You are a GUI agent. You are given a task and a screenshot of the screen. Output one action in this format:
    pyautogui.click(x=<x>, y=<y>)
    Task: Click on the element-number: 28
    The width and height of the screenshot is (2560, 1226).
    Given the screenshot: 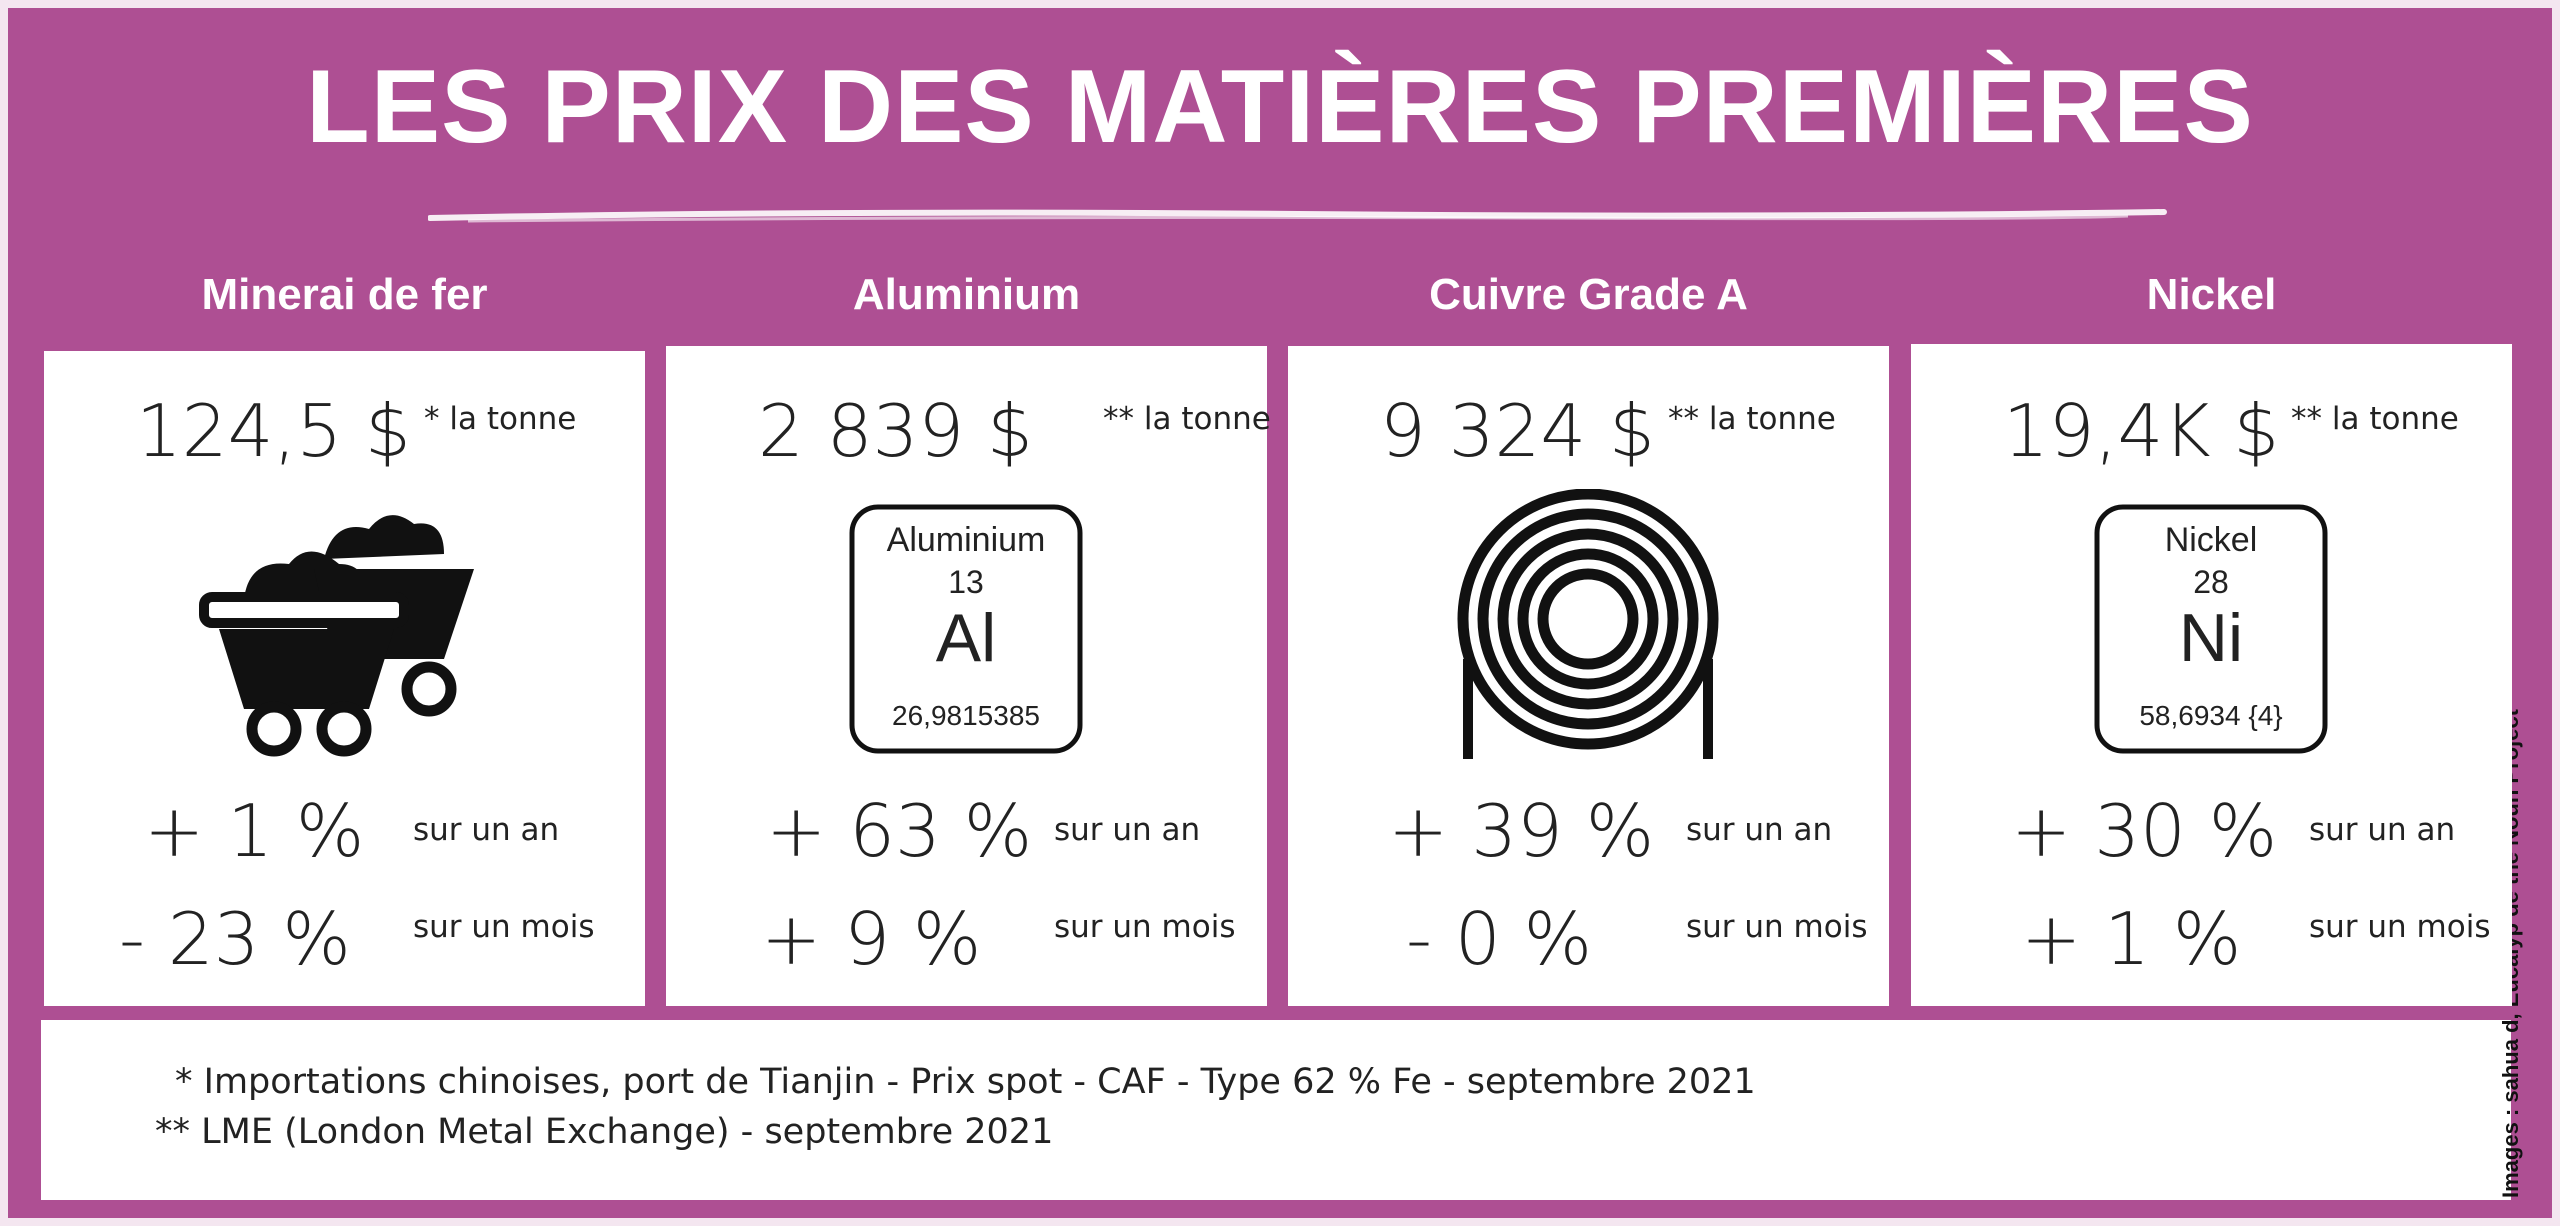 What is the action you would take?
    pyautogui.click(x=2211, y=582)
    